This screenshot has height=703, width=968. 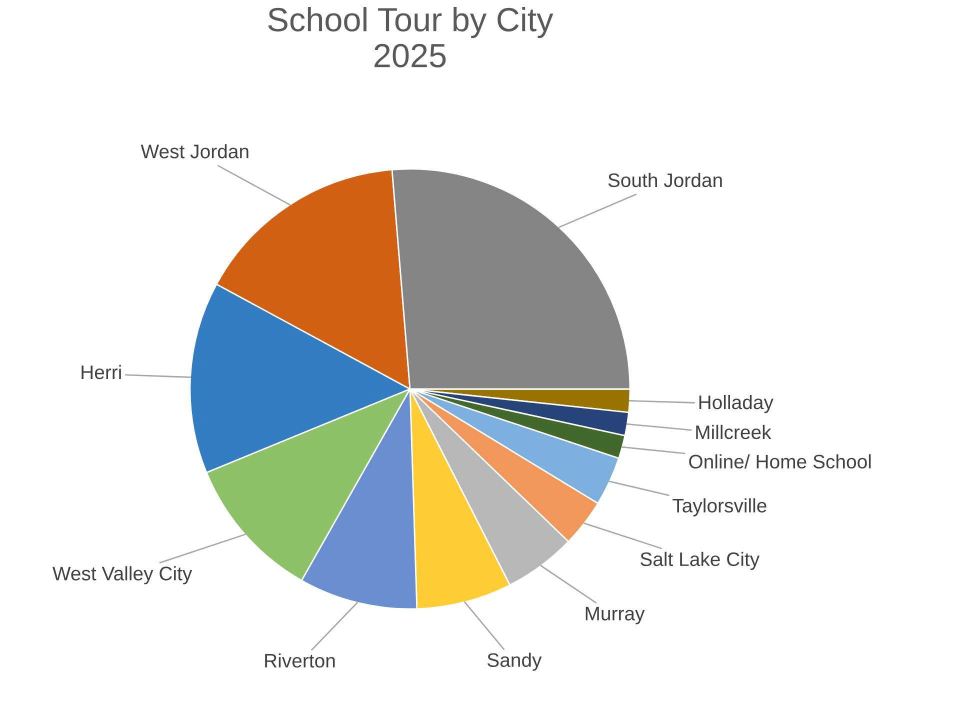 I want to click on slice-label: Salt Lake City, so click(x=700, y=561).